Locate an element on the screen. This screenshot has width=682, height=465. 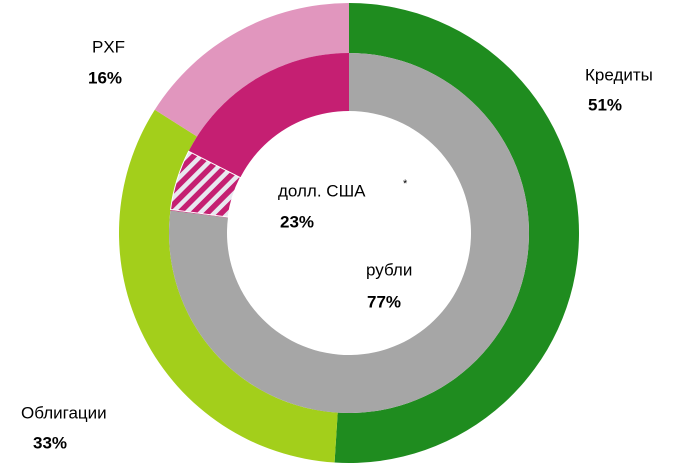
label: долл. США is located at coordinates (322, 190).